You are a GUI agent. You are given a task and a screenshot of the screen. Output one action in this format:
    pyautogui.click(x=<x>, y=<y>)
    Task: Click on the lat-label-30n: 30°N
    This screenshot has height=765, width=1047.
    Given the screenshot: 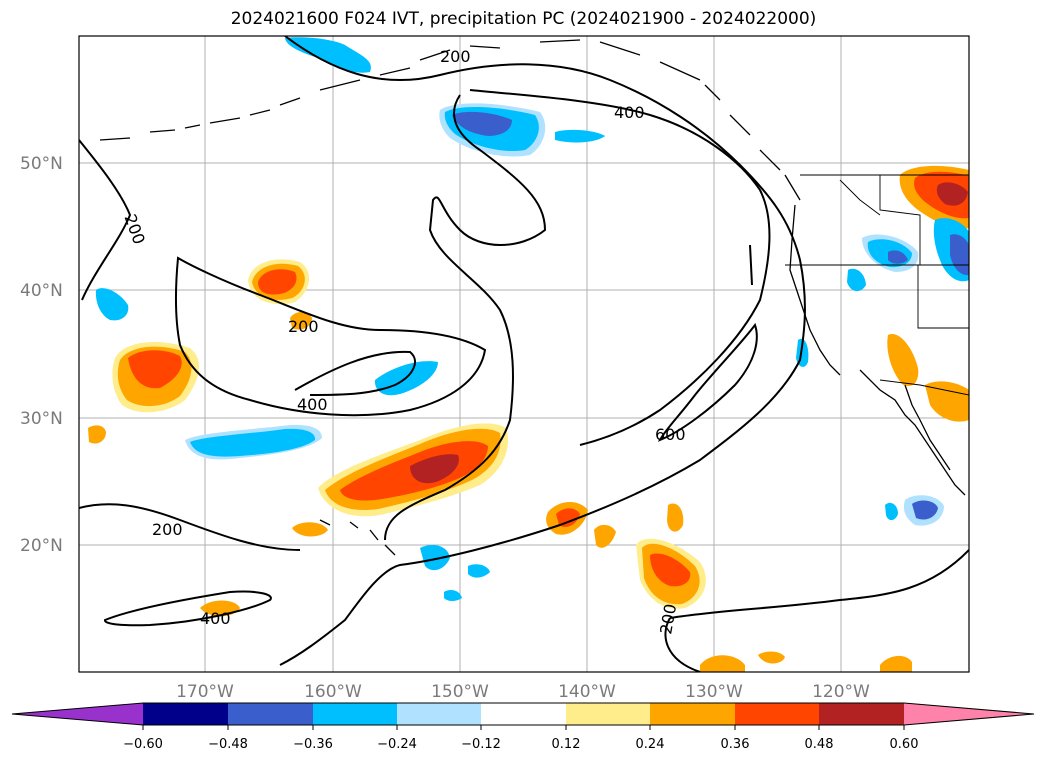 What is the action you would take?
    pyautogui.click(x=41, y=419)
    